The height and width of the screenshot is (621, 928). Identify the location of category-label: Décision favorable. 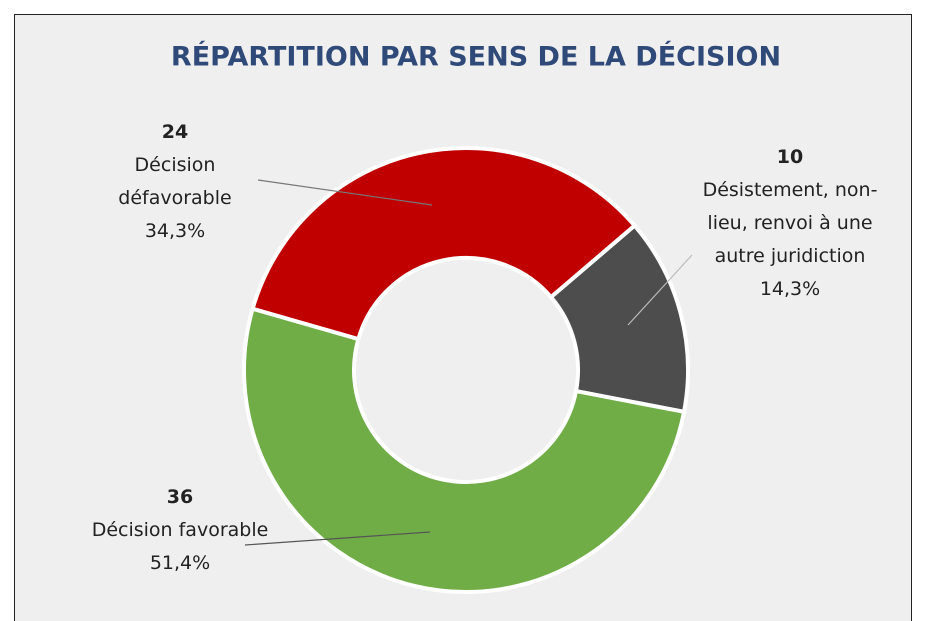
(180, 530).